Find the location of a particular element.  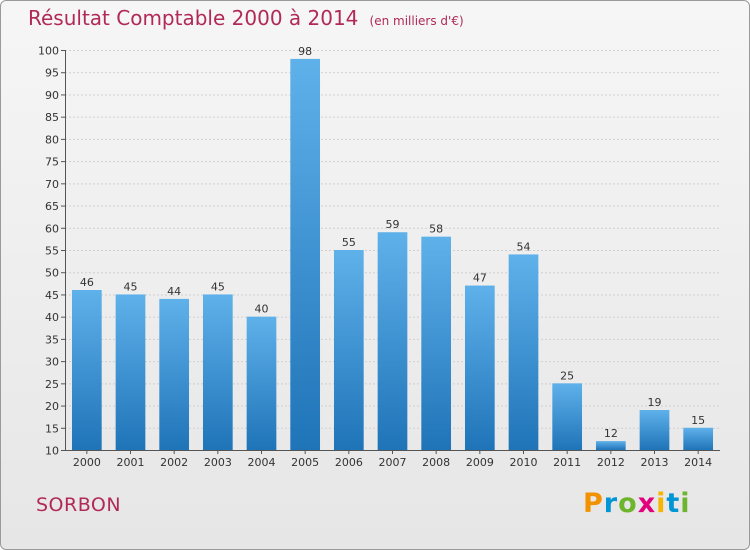

y-tick-label: 75 is located at coordinates (52, 162).